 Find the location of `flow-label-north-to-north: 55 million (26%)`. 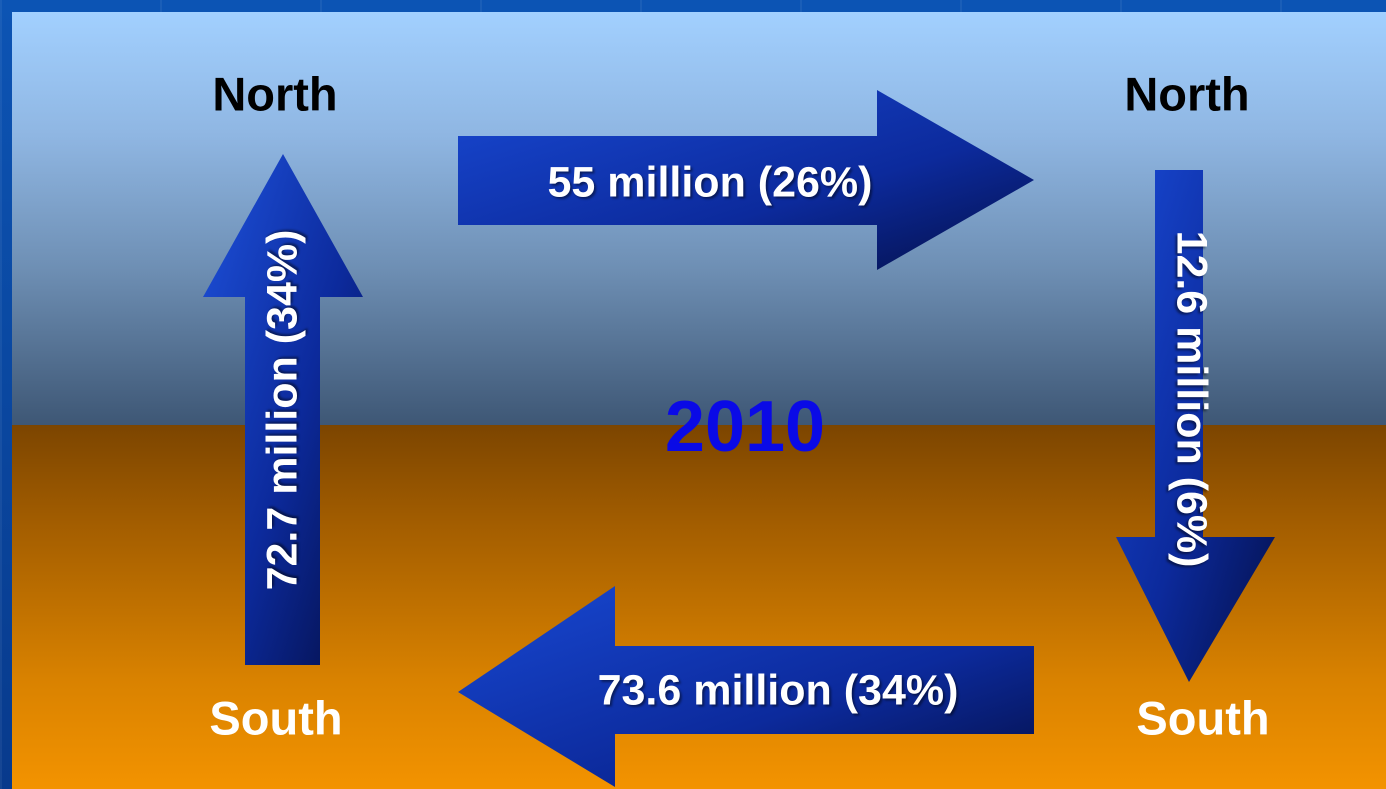

flow-label-north-to-north: 55 million (26%) is located at coordinates (710, 182).